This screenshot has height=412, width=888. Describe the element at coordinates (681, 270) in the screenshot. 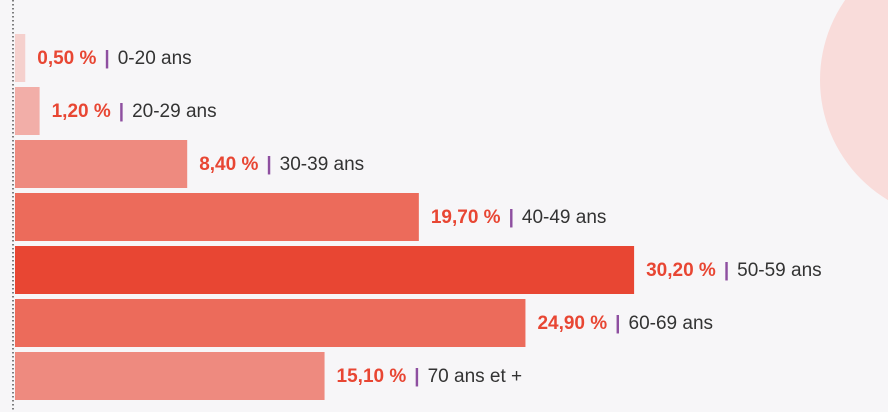

I see `value-label: 30,20 %` at that location.